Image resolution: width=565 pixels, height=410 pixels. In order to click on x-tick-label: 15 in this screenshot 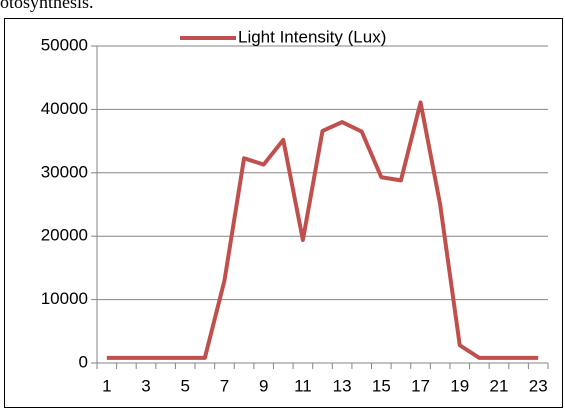, I will do `click(381, 385)`.